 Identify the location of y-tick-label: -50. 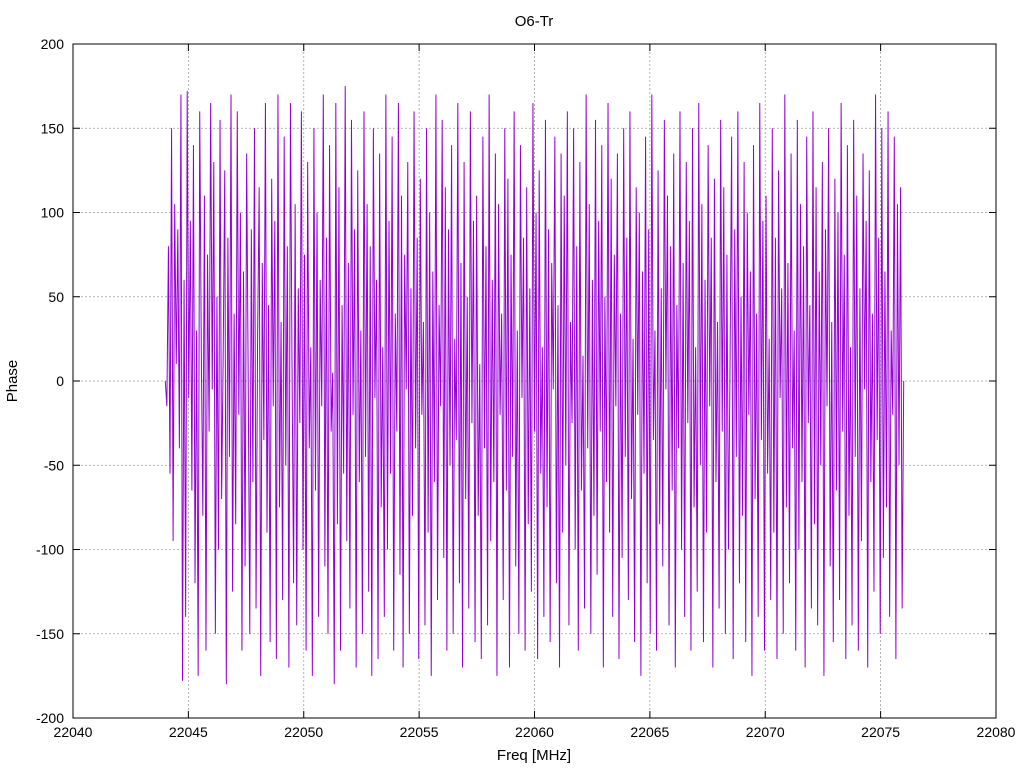
(54, 465).